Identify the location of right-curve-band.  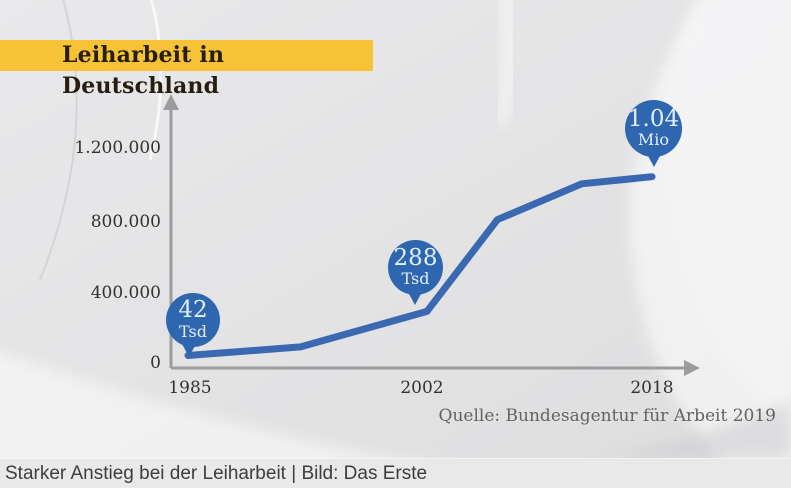
(728, 215).